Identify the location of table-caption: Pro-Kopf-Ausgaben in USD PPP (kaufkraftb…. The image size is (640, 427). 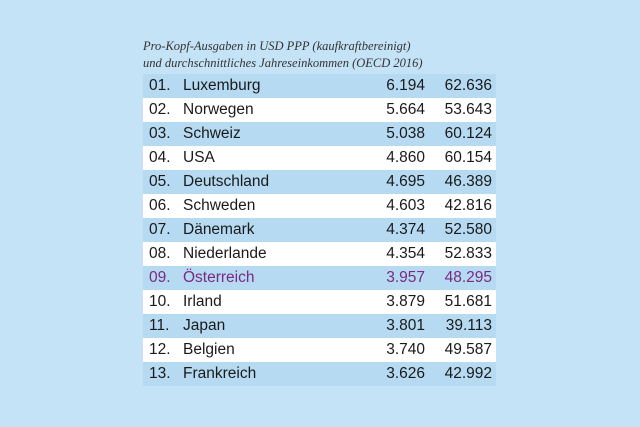
(323, 55).